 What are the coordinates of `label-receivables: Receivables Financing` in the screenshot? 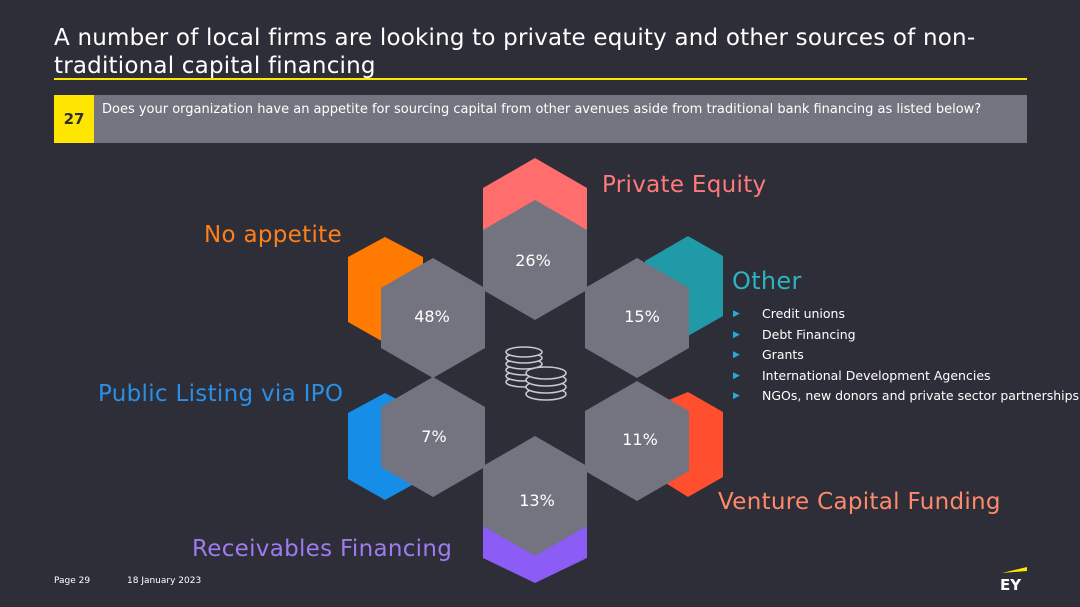 It's located at (322, 549).